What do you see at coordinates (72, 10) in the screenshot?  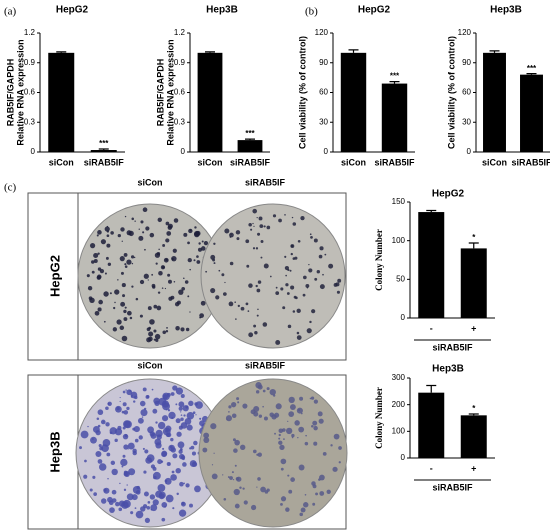 I see `chart-title: HepG2` at bounding box center [72, 10].